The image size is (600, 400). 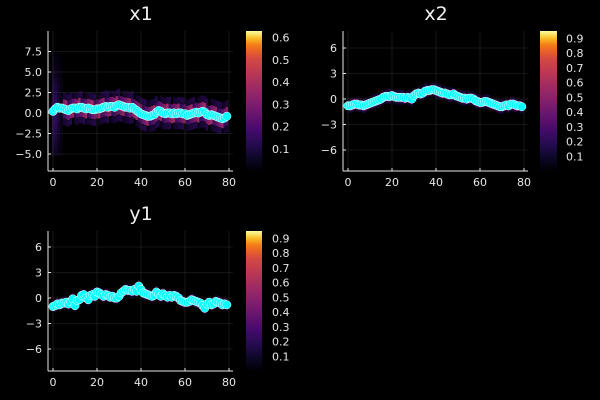 I want to click on panel-title-y1: y1, so click(x=140, y=214).